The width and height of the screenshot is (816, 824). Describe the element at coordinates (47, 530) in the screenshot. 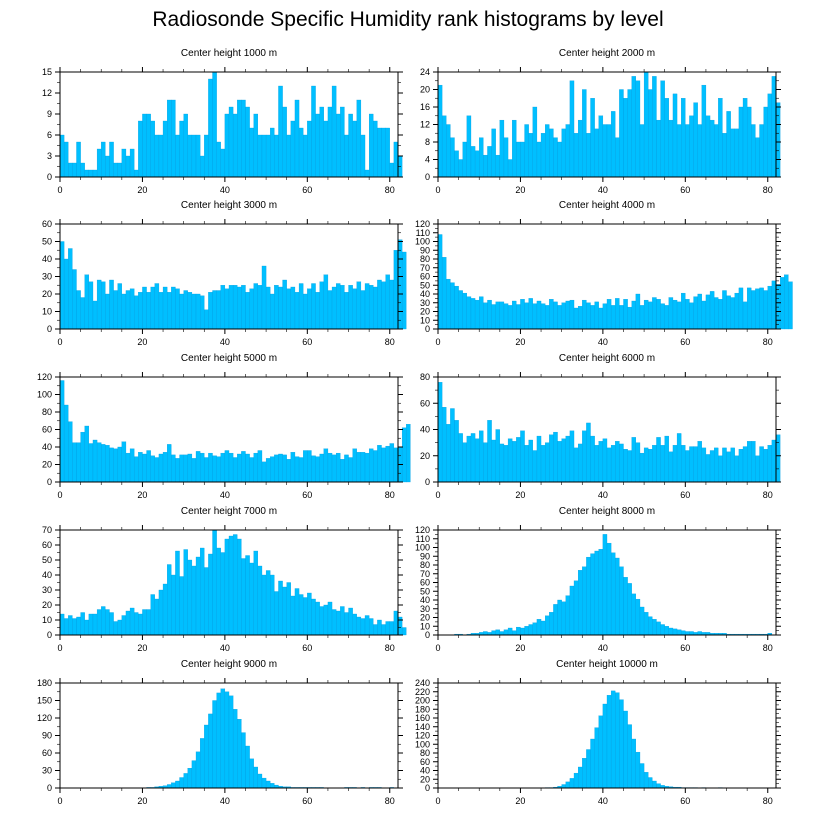

I see `y-tick-label: 70` at that location.